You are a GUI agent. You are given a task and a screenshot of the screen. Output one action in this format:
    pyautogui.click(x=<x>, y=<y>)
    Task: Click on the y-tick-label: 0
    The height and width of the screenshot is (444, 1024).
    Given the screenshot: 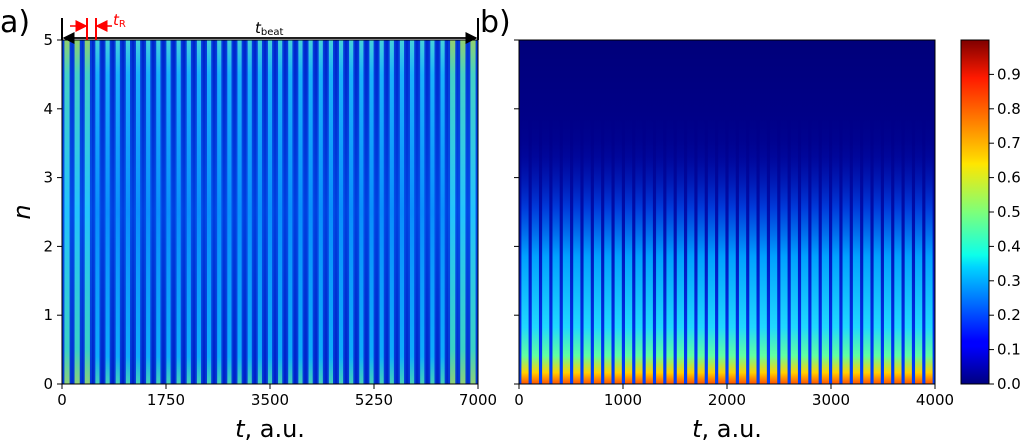 What is the action you would take?
    pyautogui.click(x=48, y=384)
    